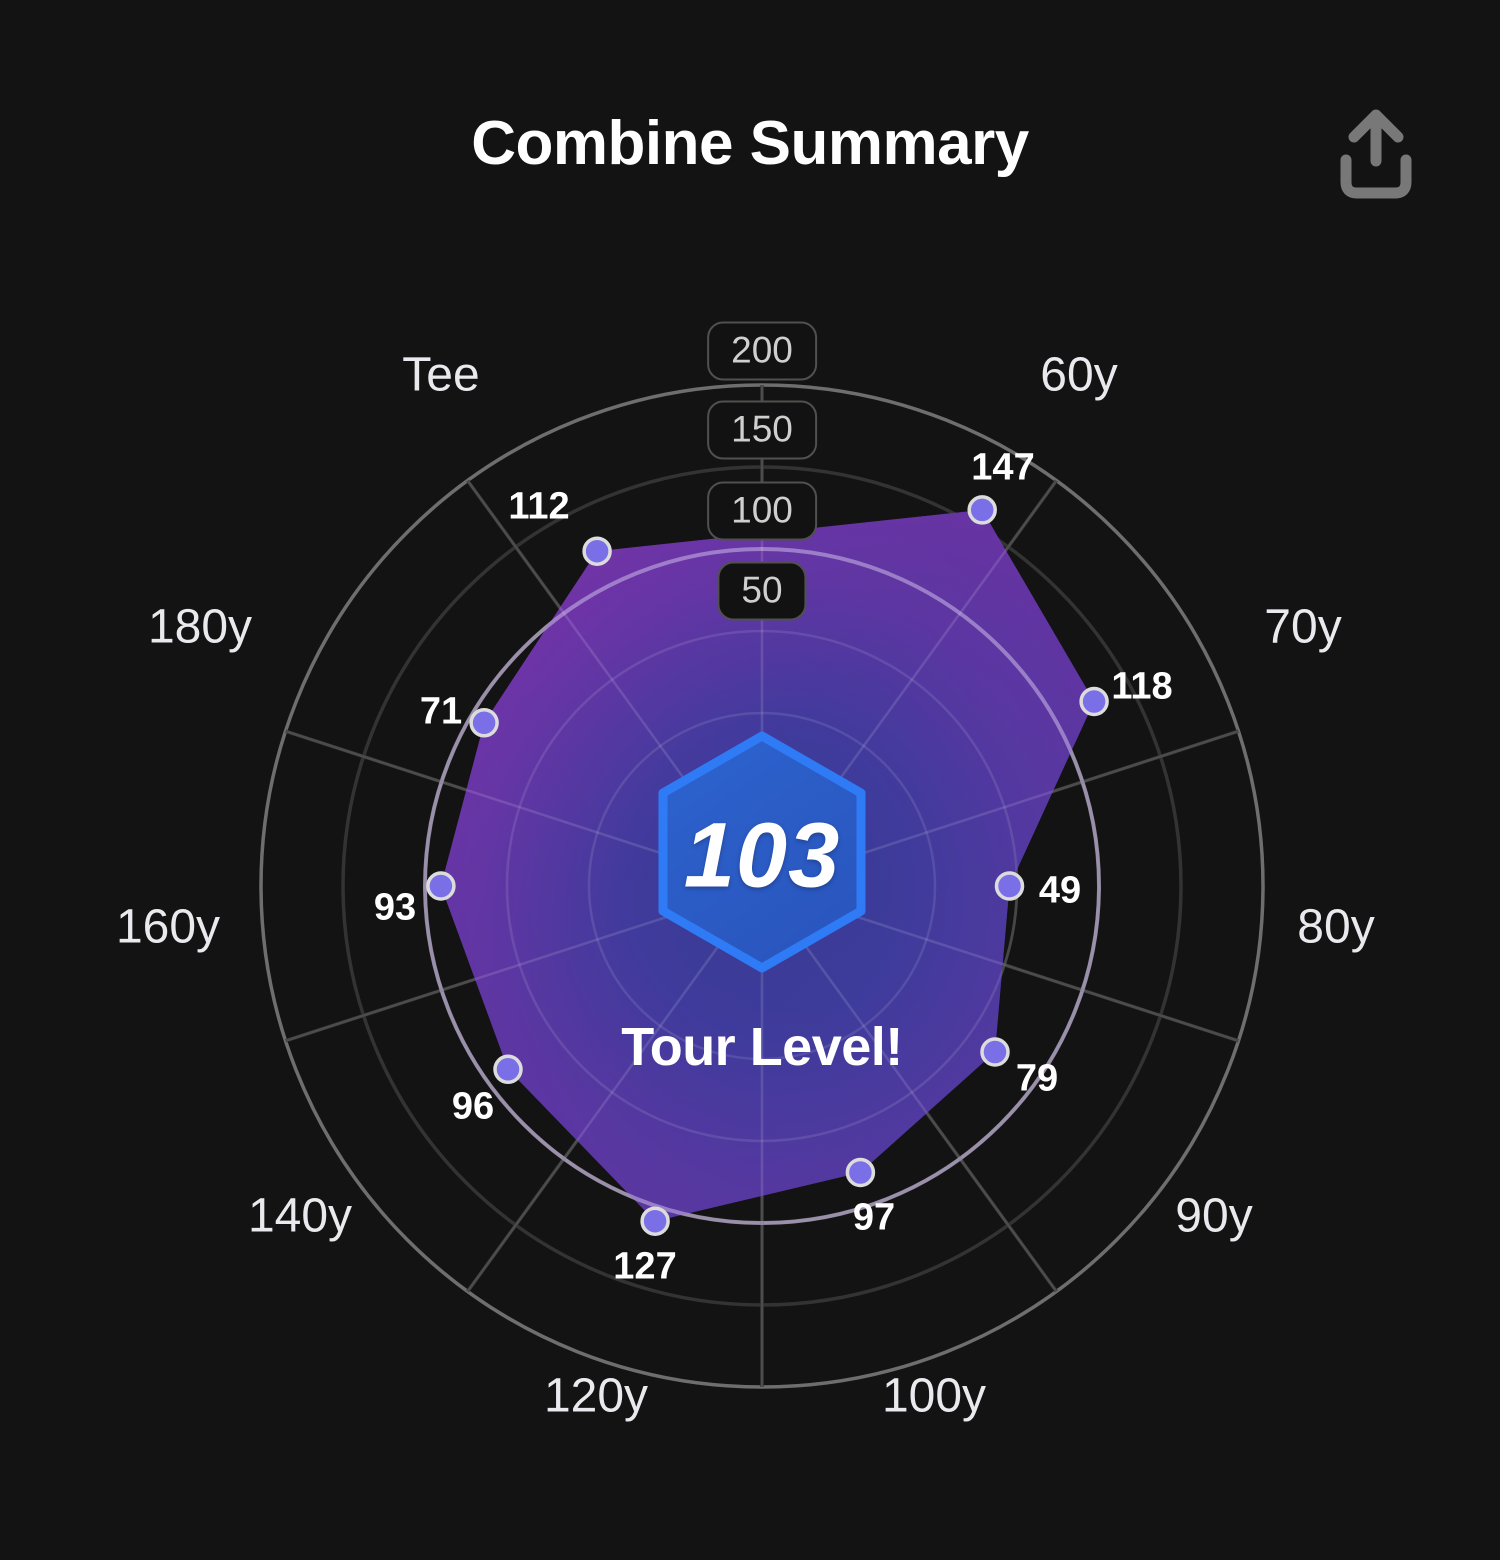  I want to click on axis-label-160y: 160y, so click(168, 927).